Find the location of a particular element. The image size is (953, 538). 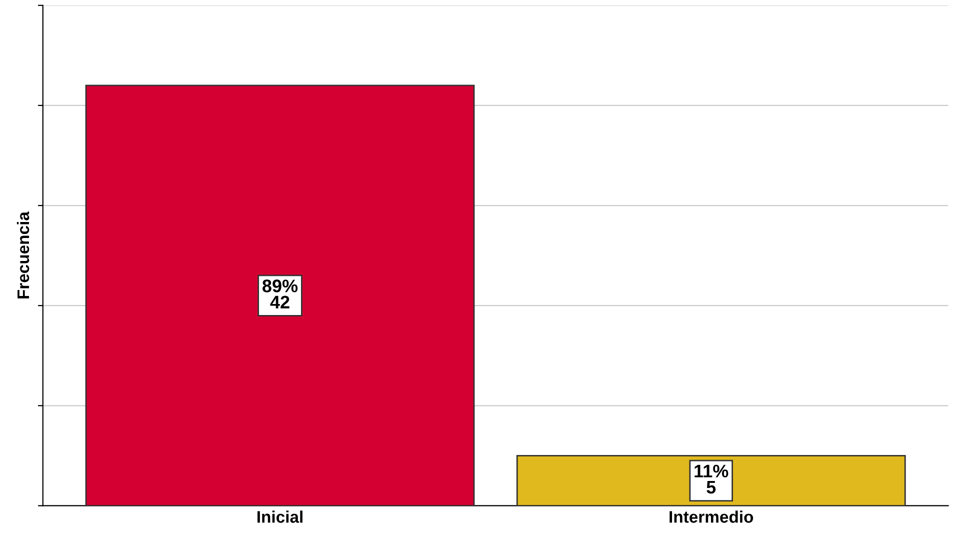

x-tick-label: Inicial is located at coordinates (279, 516).